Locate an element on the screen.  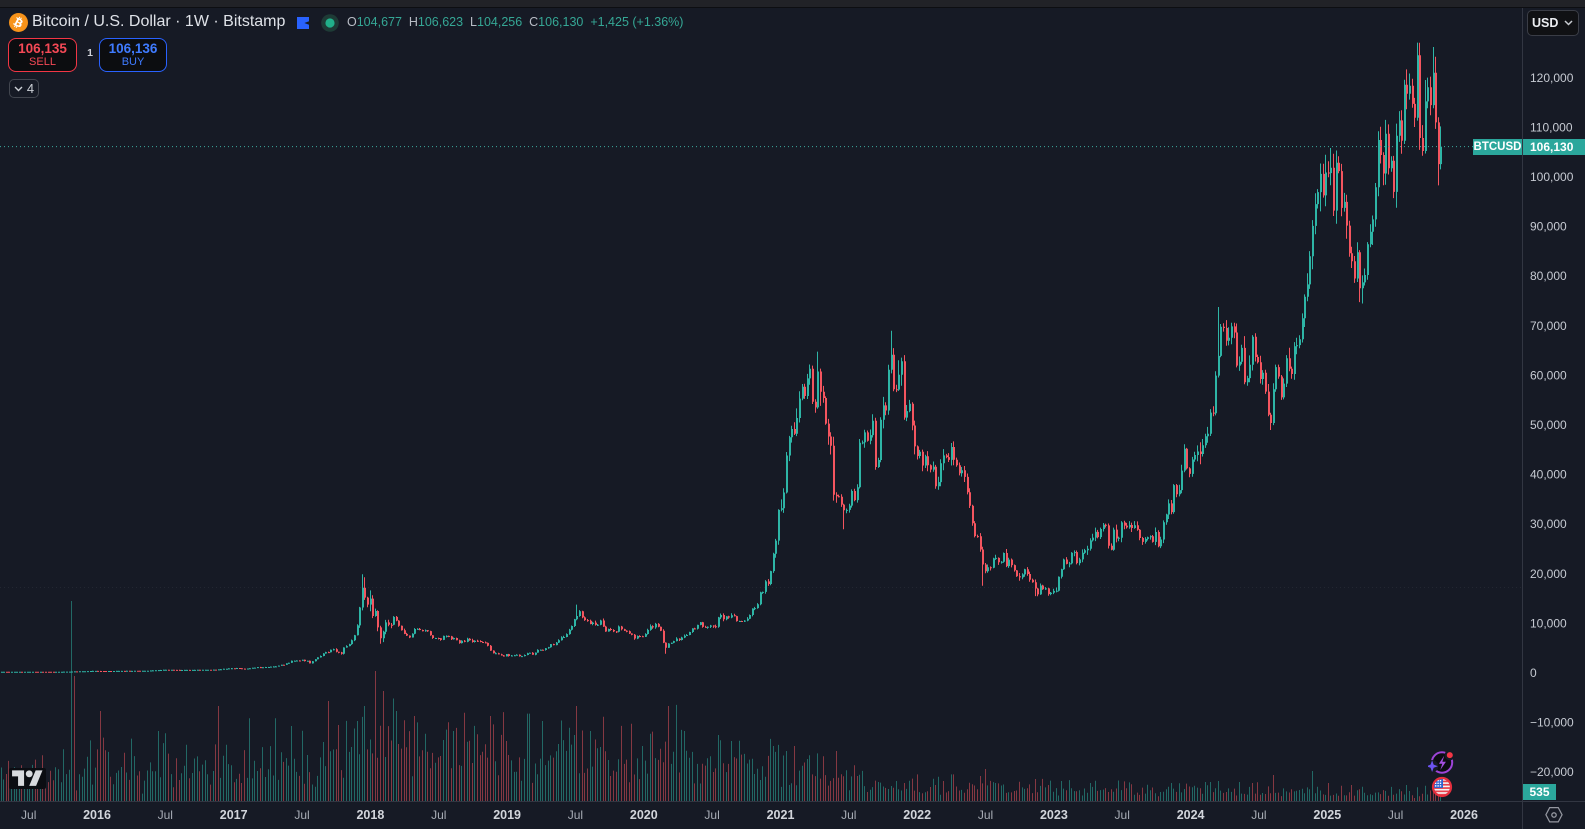
svg-text: −10,000 is located at coordinates (1552, 723).